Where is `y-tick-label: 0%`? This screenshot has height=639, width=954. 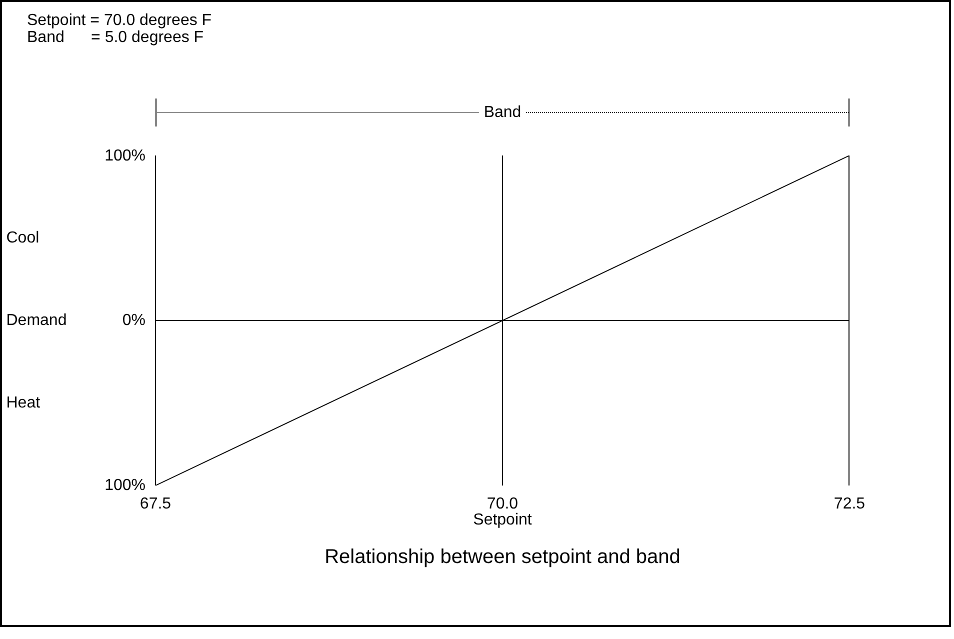
y-tick-label: 0% is located at coordinates (134, 320).